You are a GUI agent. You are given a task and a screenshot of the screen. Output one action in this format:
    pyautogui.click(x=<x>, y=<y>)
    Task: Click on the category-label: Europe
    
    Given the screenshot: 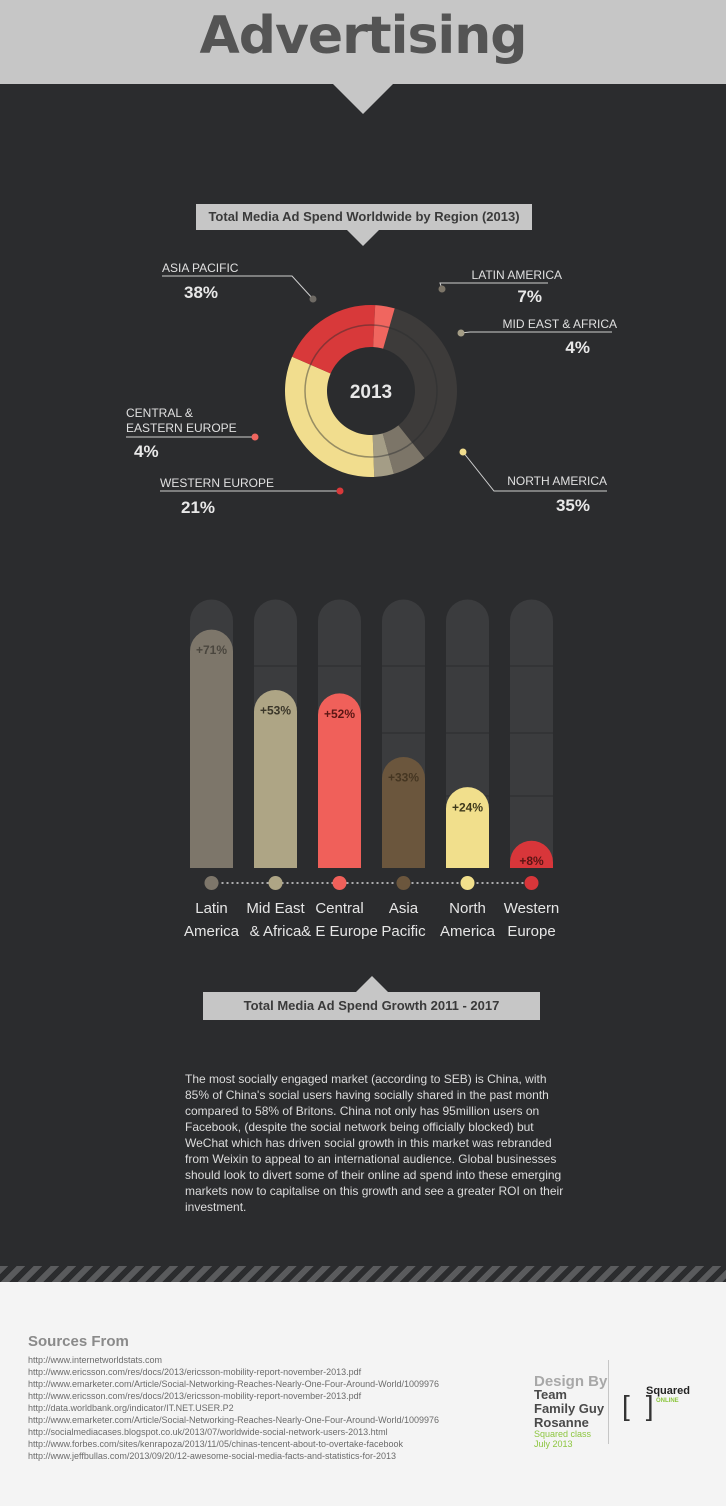 What is the action you would take?
    pyautogui.click(x=531, y=931)
    